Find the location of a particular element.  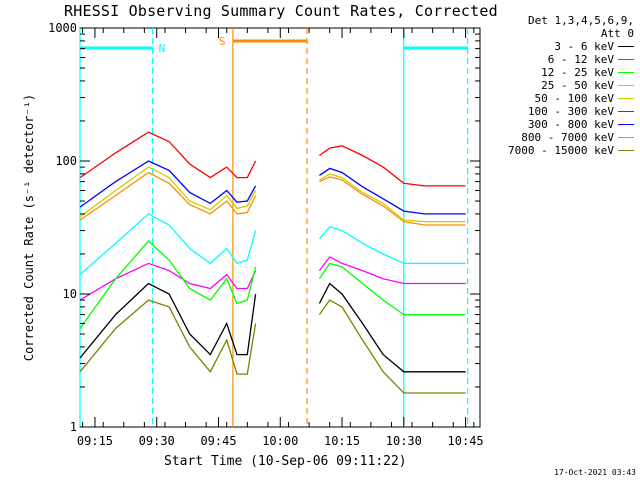

legend-item: 25 - 50 keV is located at coordinates (559, 85).